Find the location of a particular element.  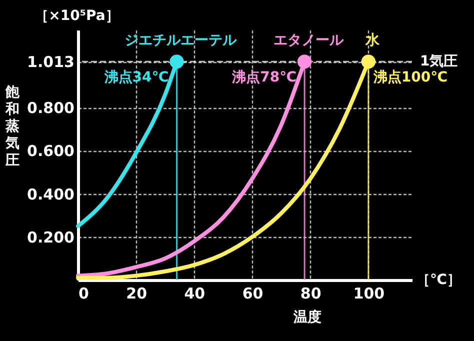

series-label: ジエチルエーテル is located at coordinates (181, 40).